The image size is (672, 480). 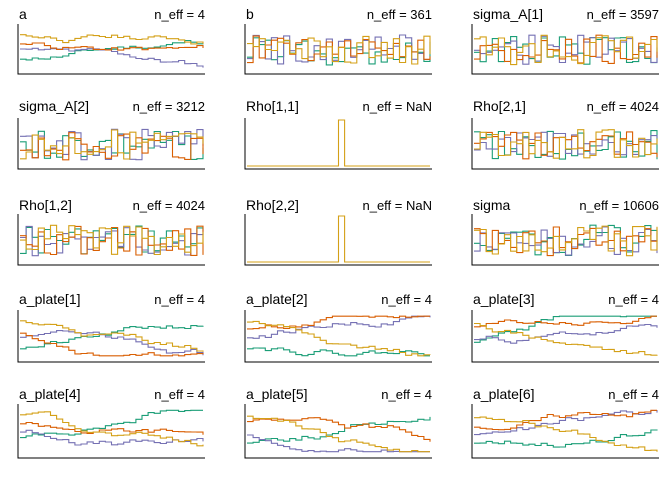 What do you see at coordinates (250, 14) in the screenshot?
I see `panel-title: b` at bounding box center [250, 14].